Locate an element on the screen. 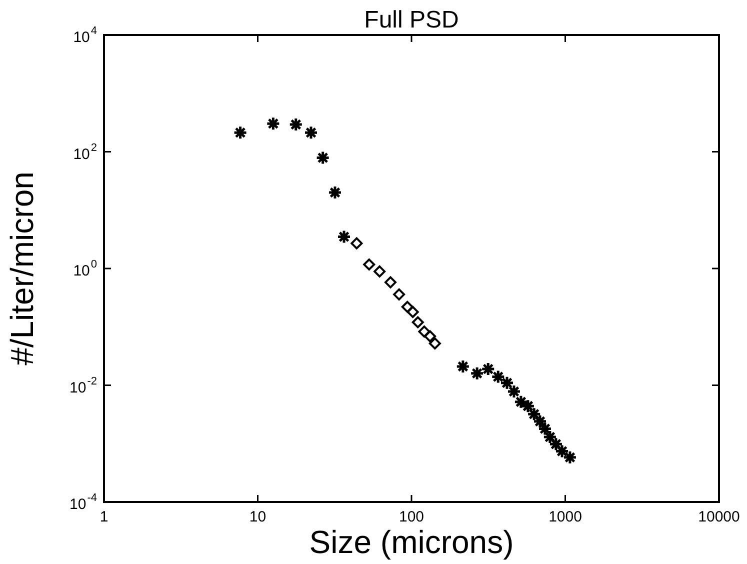 This screenshot has height=564, width=747. x-tick-label: 100 is located at coordinates (411, 517).